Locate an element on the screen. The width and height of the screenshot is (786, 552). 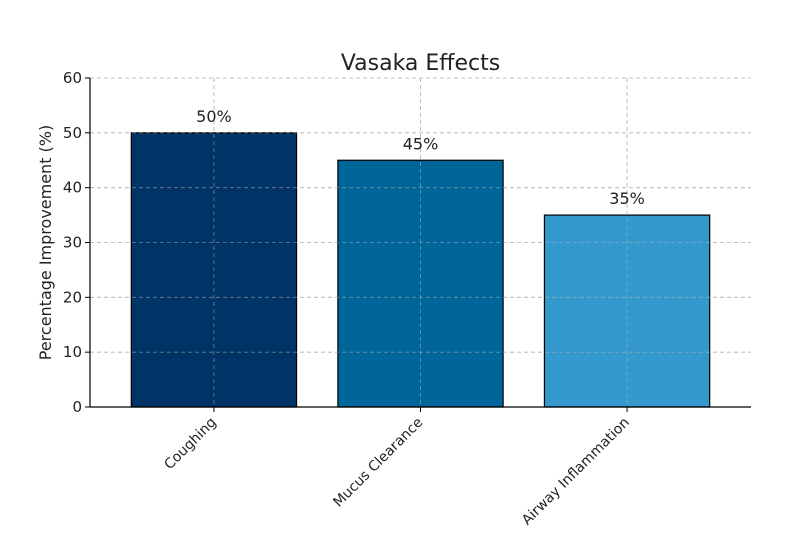
data-label: 50% is located at coordinates (214, 116).